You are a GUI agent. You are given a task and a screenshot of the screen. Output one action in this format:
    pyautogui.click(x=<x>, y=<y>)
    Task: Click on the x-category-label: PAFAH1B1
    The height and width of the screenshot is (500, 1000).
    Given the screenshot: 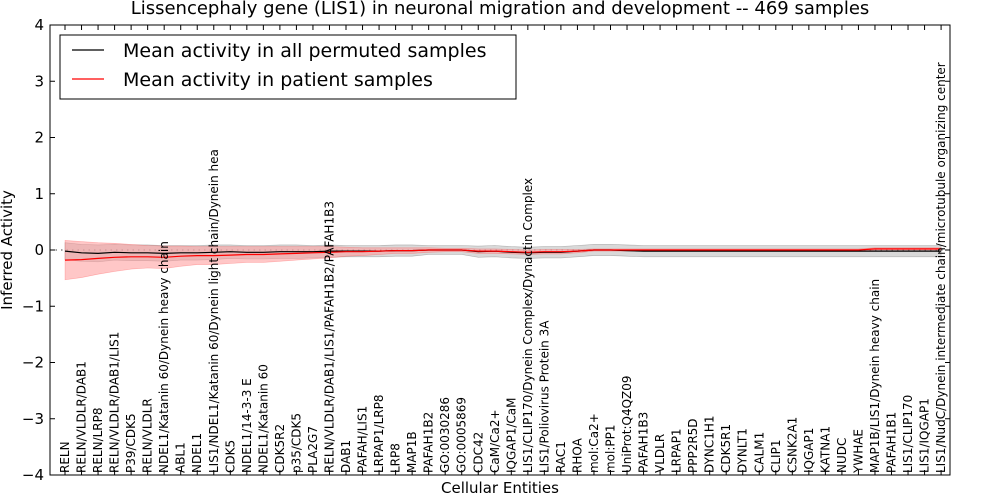 What is the action you would take?
    pyautogui.click(x=892, y=442)
    